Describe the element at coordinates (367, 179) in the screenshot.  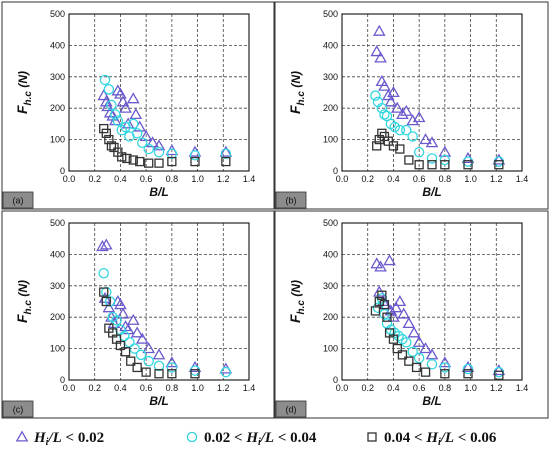
I see `x-tick-label: 0.2` at that location.